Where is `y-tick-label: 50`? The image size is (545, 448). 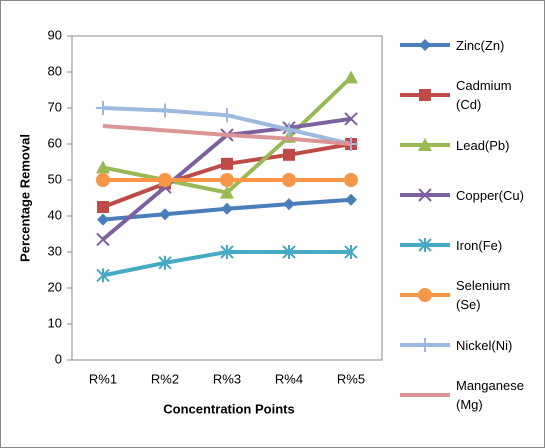 y-tick-label: 50 is located at coordinates (55, 178).